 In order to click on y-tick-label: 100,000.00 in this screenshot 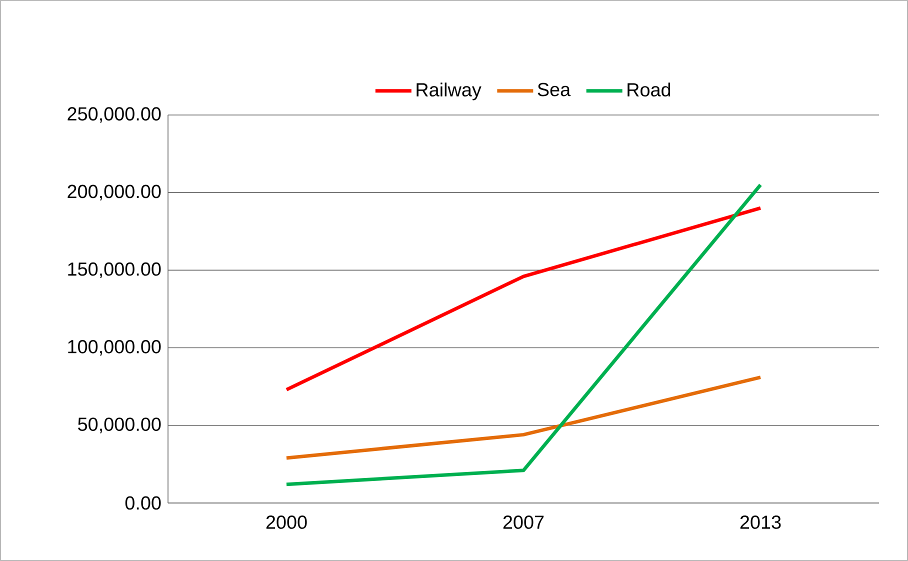, I will do `click(114, 348)`.